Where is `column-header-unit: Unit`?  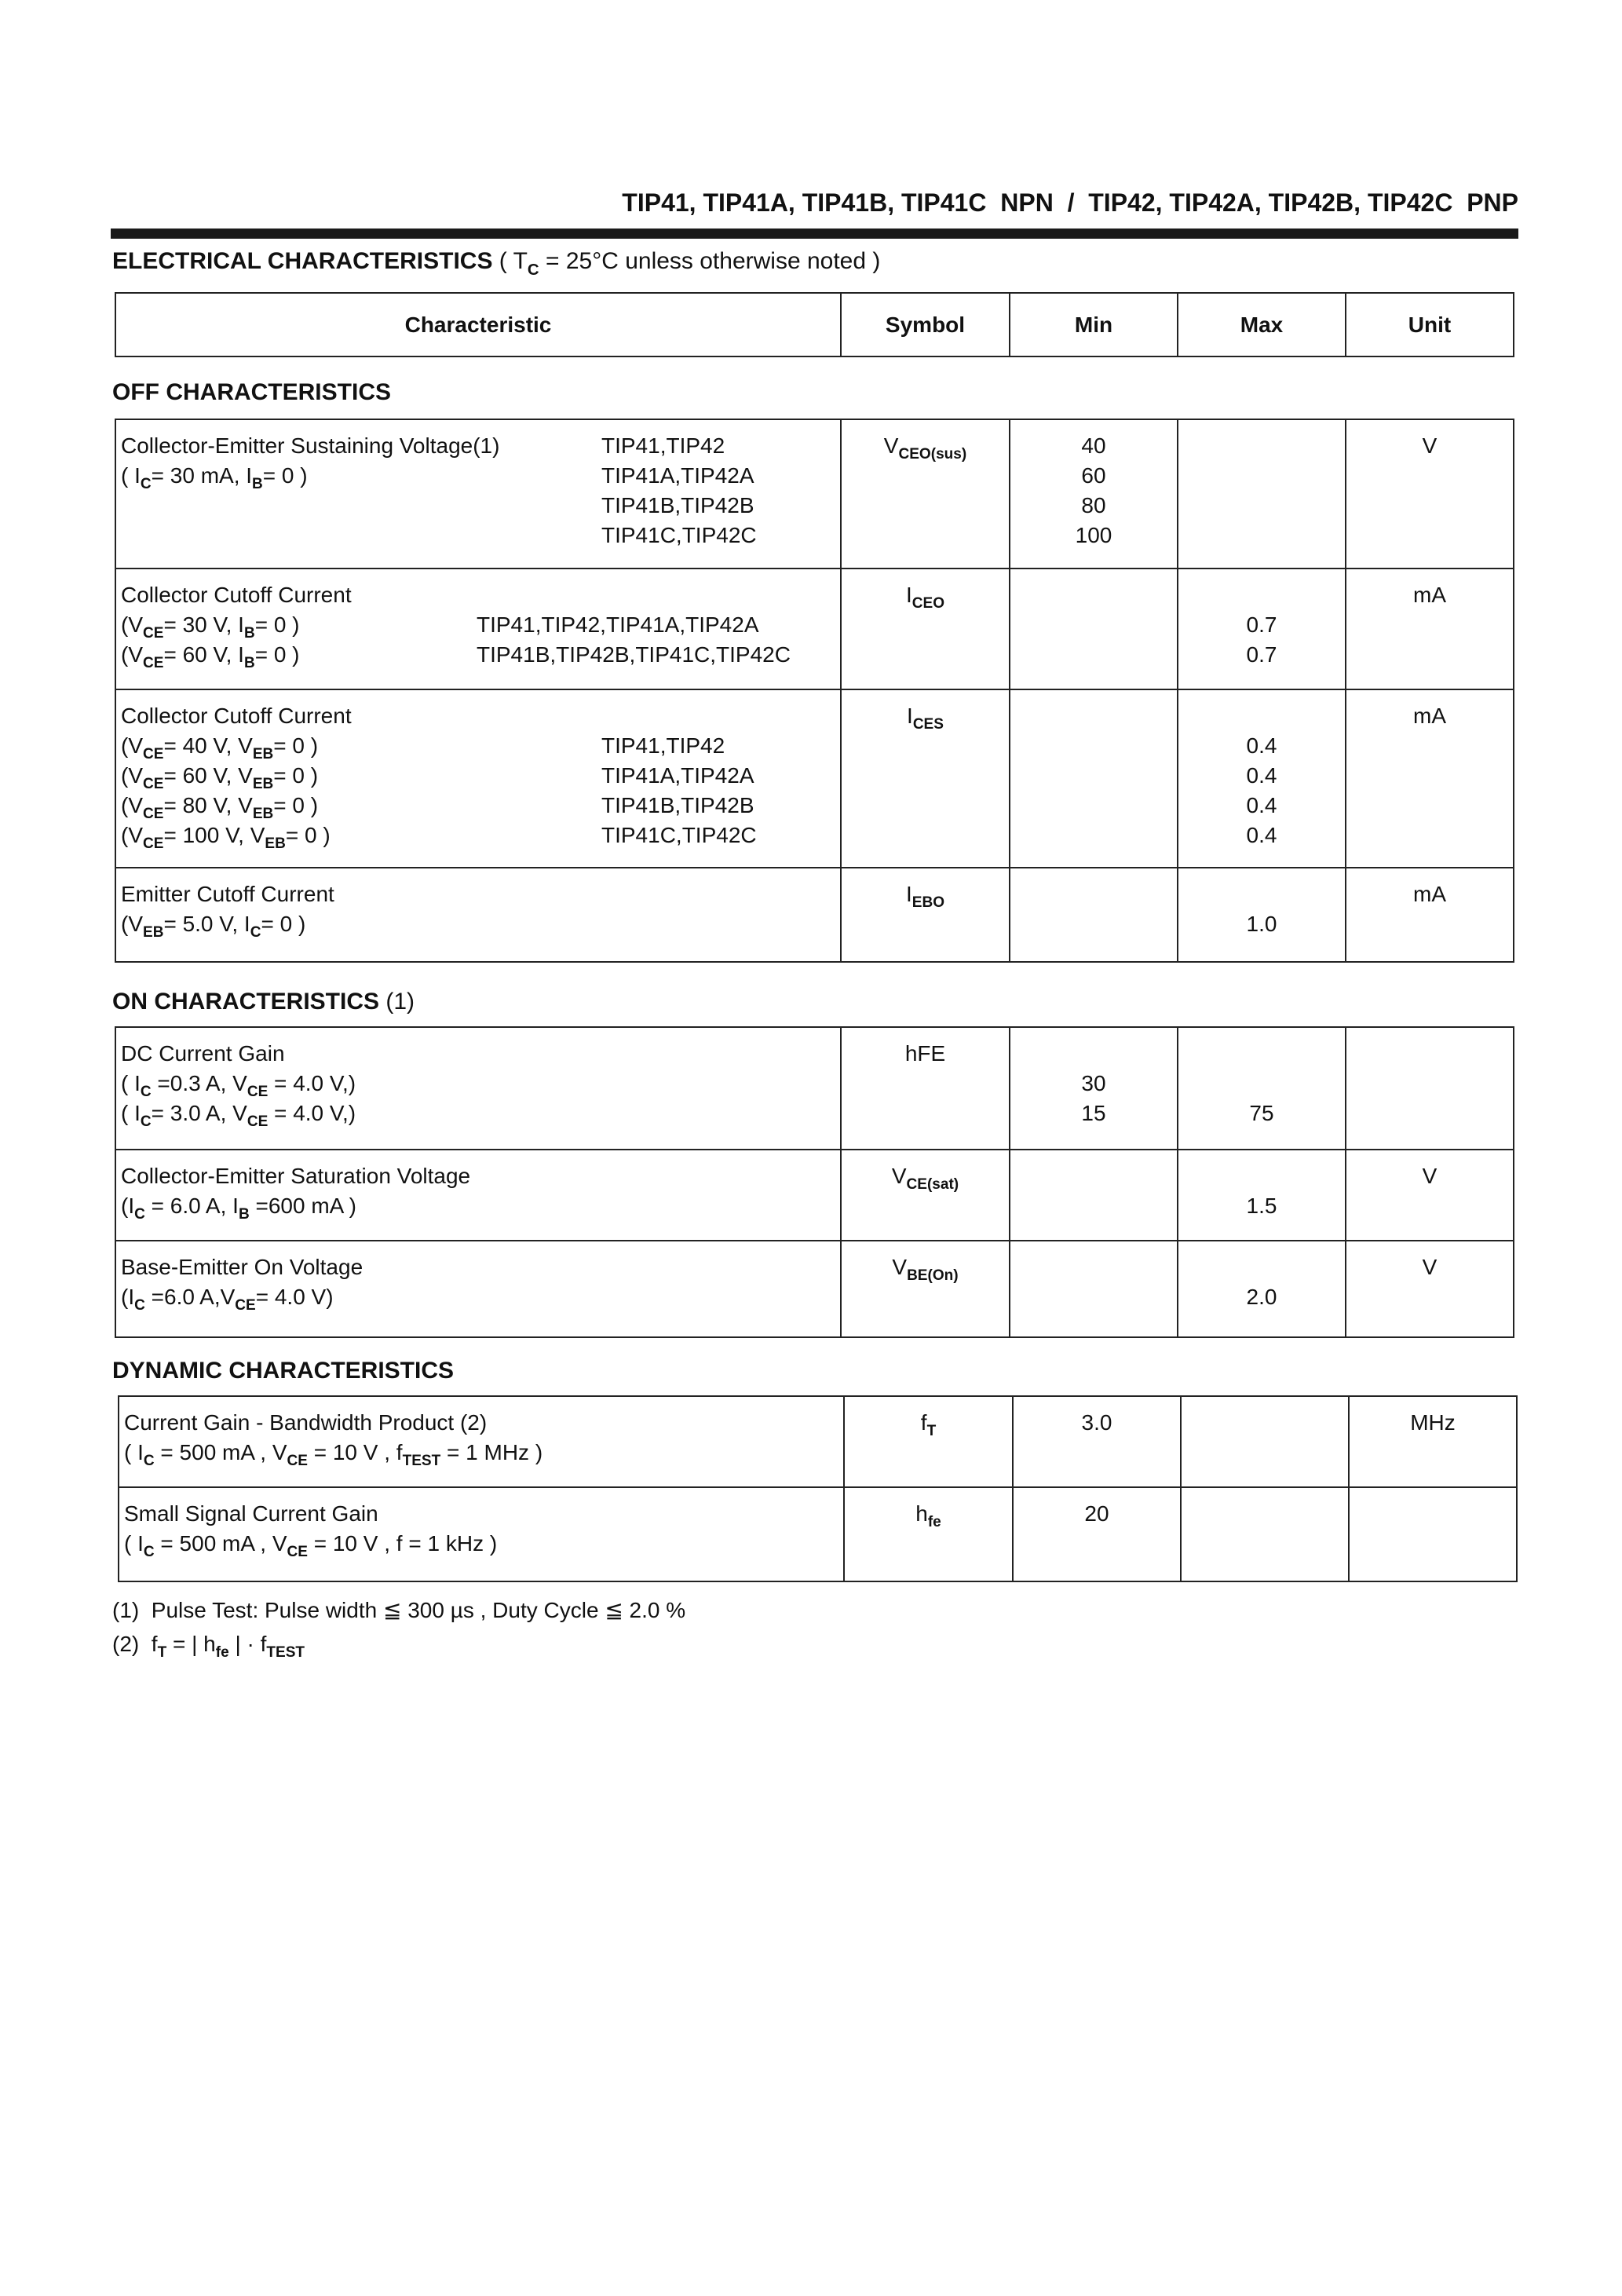
column-header-unit: Unit is located at coordinates (1430, 324).